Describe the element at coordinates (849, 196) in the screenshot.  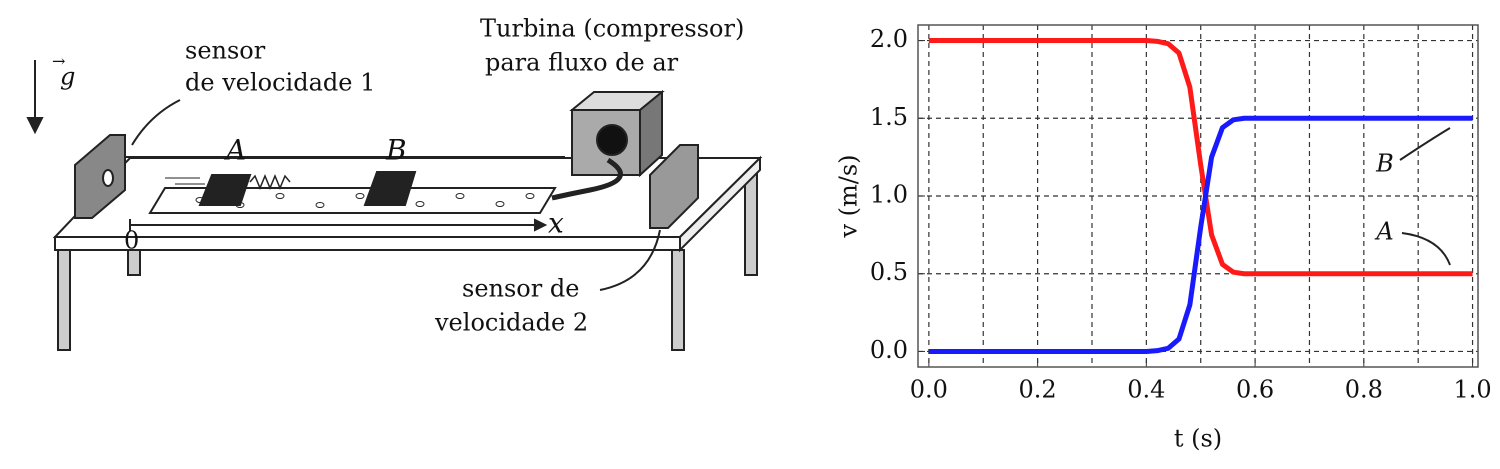
I see `y-axis-label: v (m/s)` at that location.